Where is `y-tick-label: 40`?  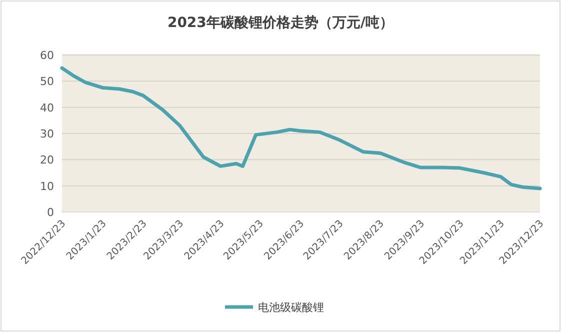
y-tick-label: 40 is located at coordinates (47, 107).